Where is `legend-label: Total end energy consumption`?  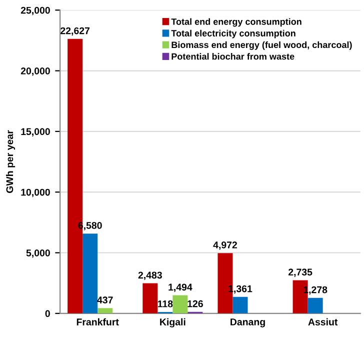 legend-label: Total end energy consumption is located at coordinates (236, 22).